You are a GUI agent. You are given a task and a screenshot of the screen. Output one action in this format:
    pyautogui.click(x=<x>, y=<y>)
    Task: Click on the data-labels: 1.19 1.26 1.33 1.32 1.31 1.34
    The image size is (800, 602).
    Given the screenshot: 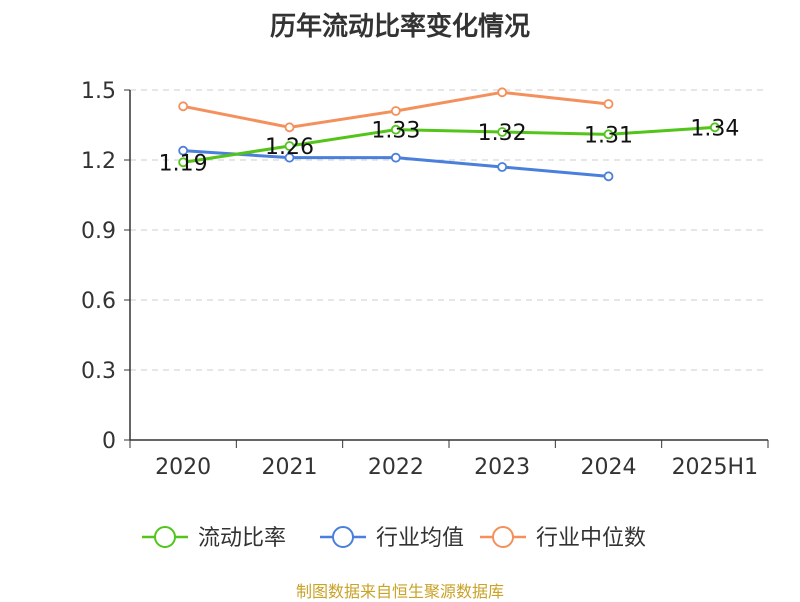 What is the action you would take?
    pyautogui.click(x=449, y=146)
    